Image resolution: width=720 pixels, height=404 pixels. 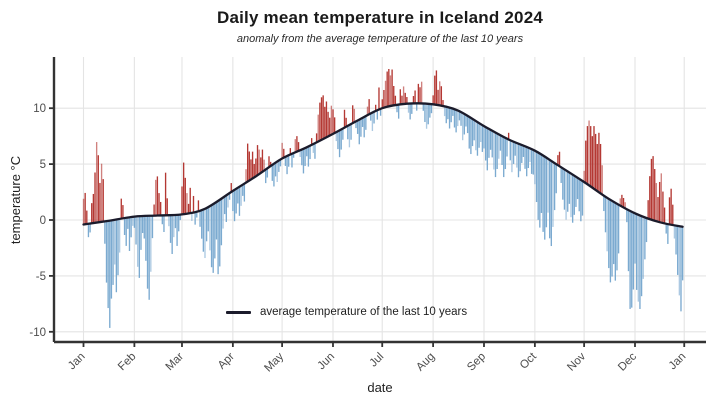 What do you see at coordinates (380, 387) in the screenshot?
I see `x-axis-title: date` at bounding box center [380, 387].